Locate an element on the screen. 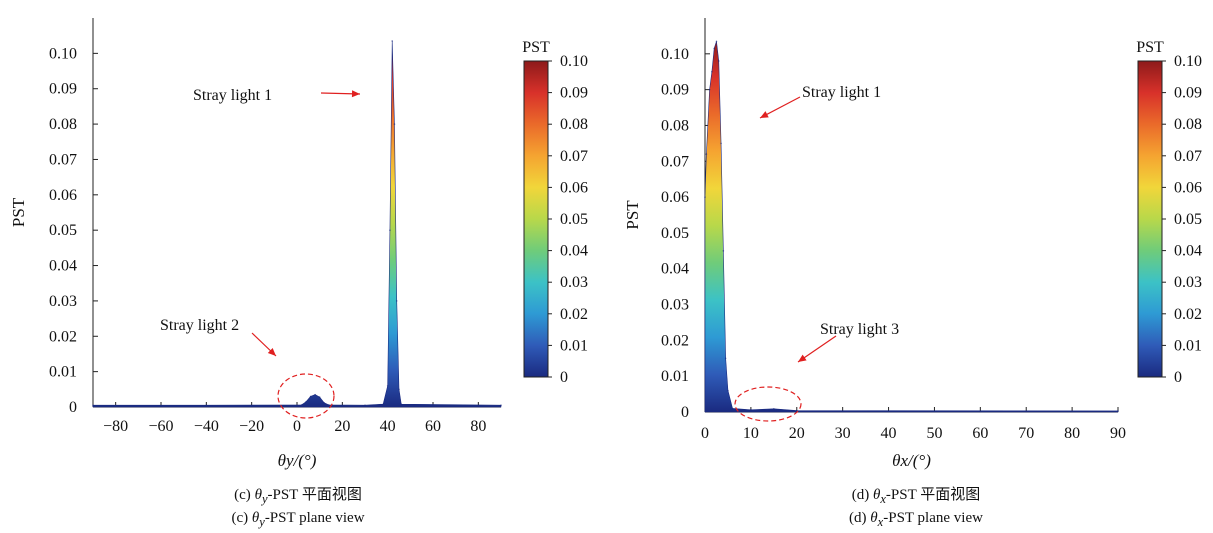 Image resolution: width=1213 pixels, height=533 pixels. colorbar is located at coordinates (1150, 219).